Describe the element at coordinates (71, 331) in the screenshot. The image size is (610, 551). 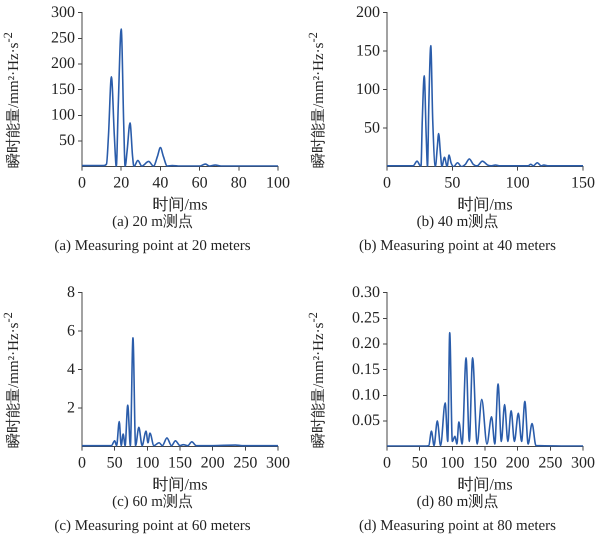
I see `y-tick-label: 6` at that location.